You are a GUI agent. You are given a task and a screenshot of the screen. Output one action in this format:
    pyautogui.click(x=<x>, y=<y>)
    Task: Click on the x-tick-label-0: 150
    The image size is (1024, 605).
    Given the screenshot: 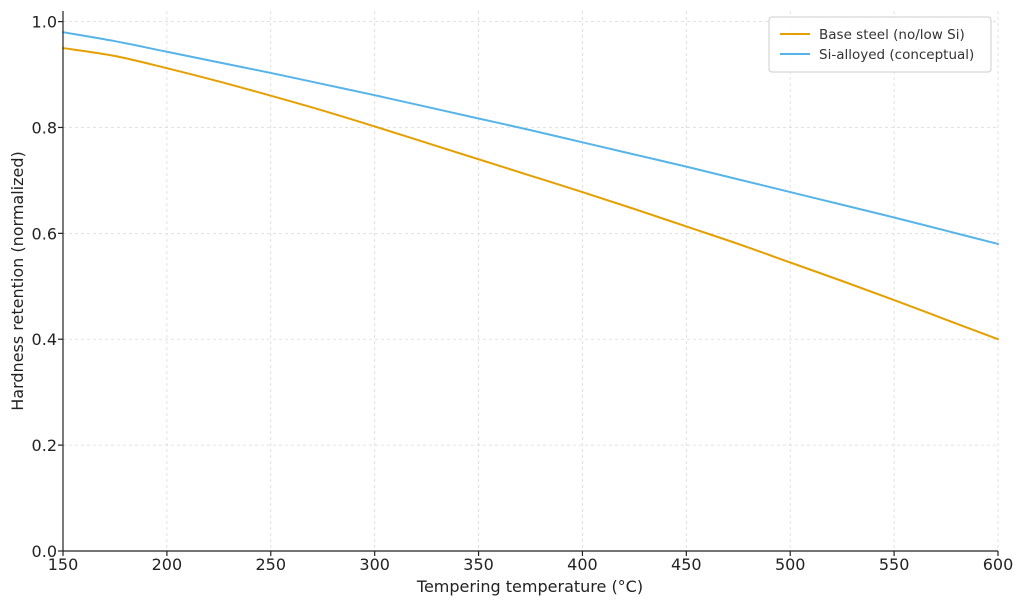 What is the action you would take?
    pyautogui.click(x=63, y=564)
    